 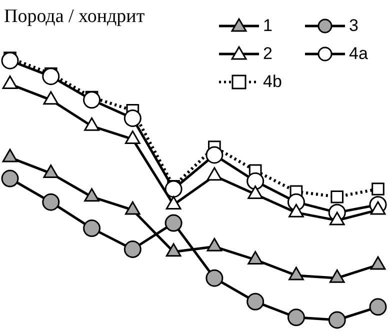 I want to click on legend-label: 1, so click(x=267, y=26).